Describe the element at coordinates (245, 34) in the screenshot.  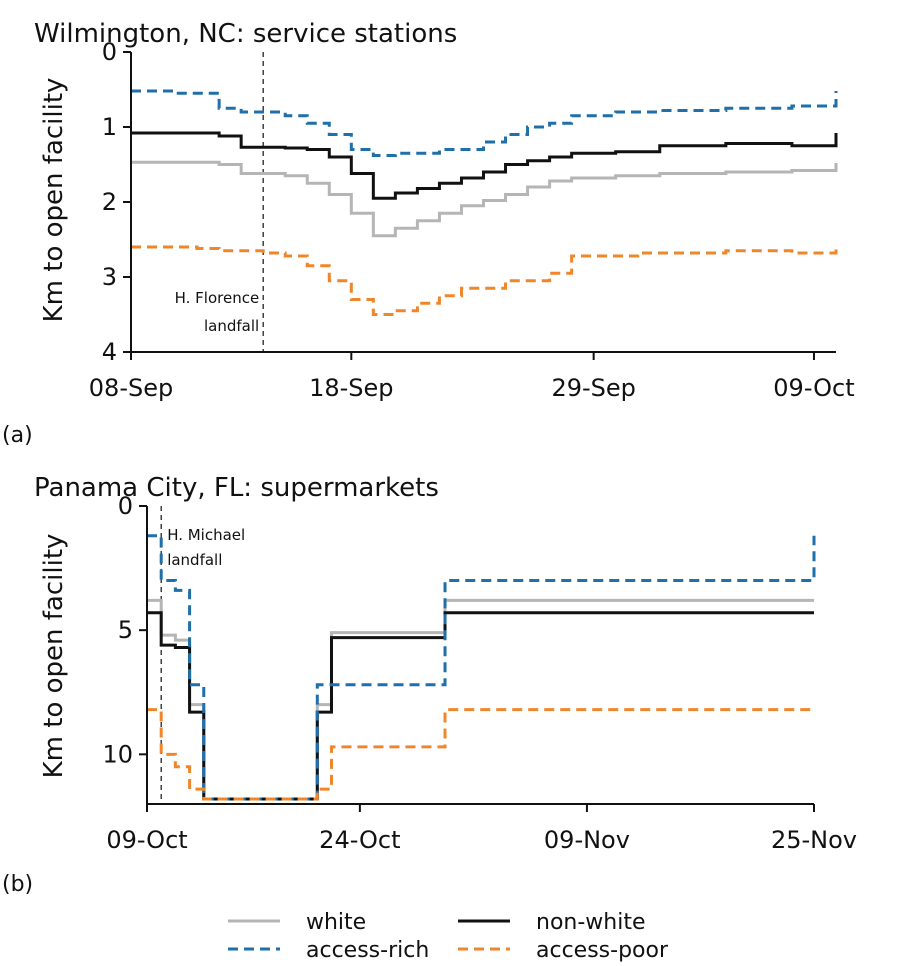
I see `chart-title-a: Wilmington, NC: service stations` at that location.